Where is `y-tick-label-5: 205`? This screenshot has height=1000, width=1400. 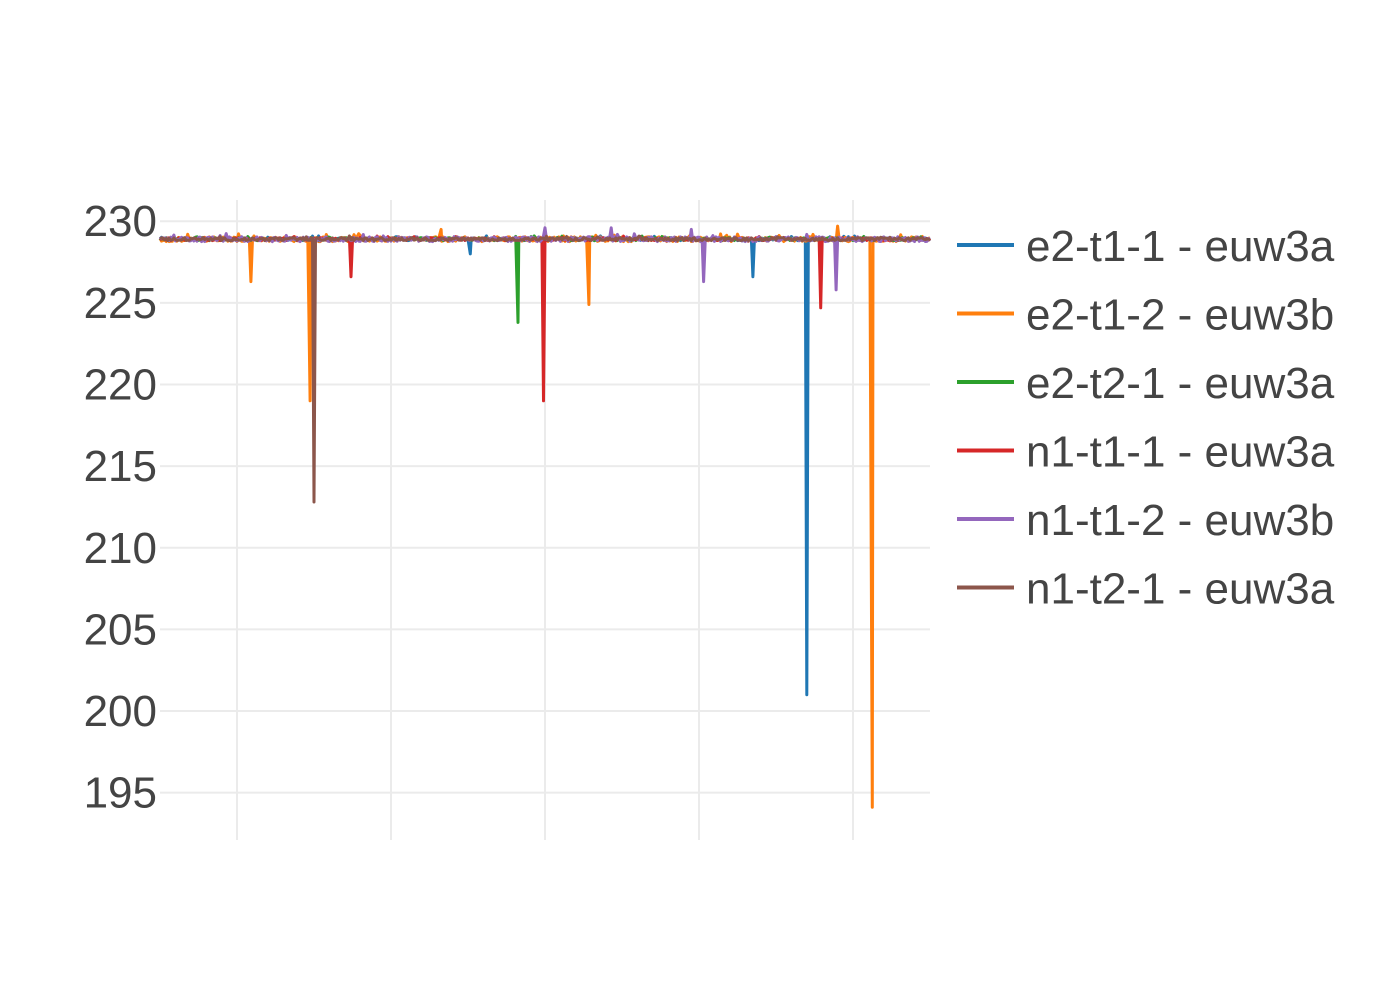 y-tick-label-5: 205 is located at coordinates (120, 629).